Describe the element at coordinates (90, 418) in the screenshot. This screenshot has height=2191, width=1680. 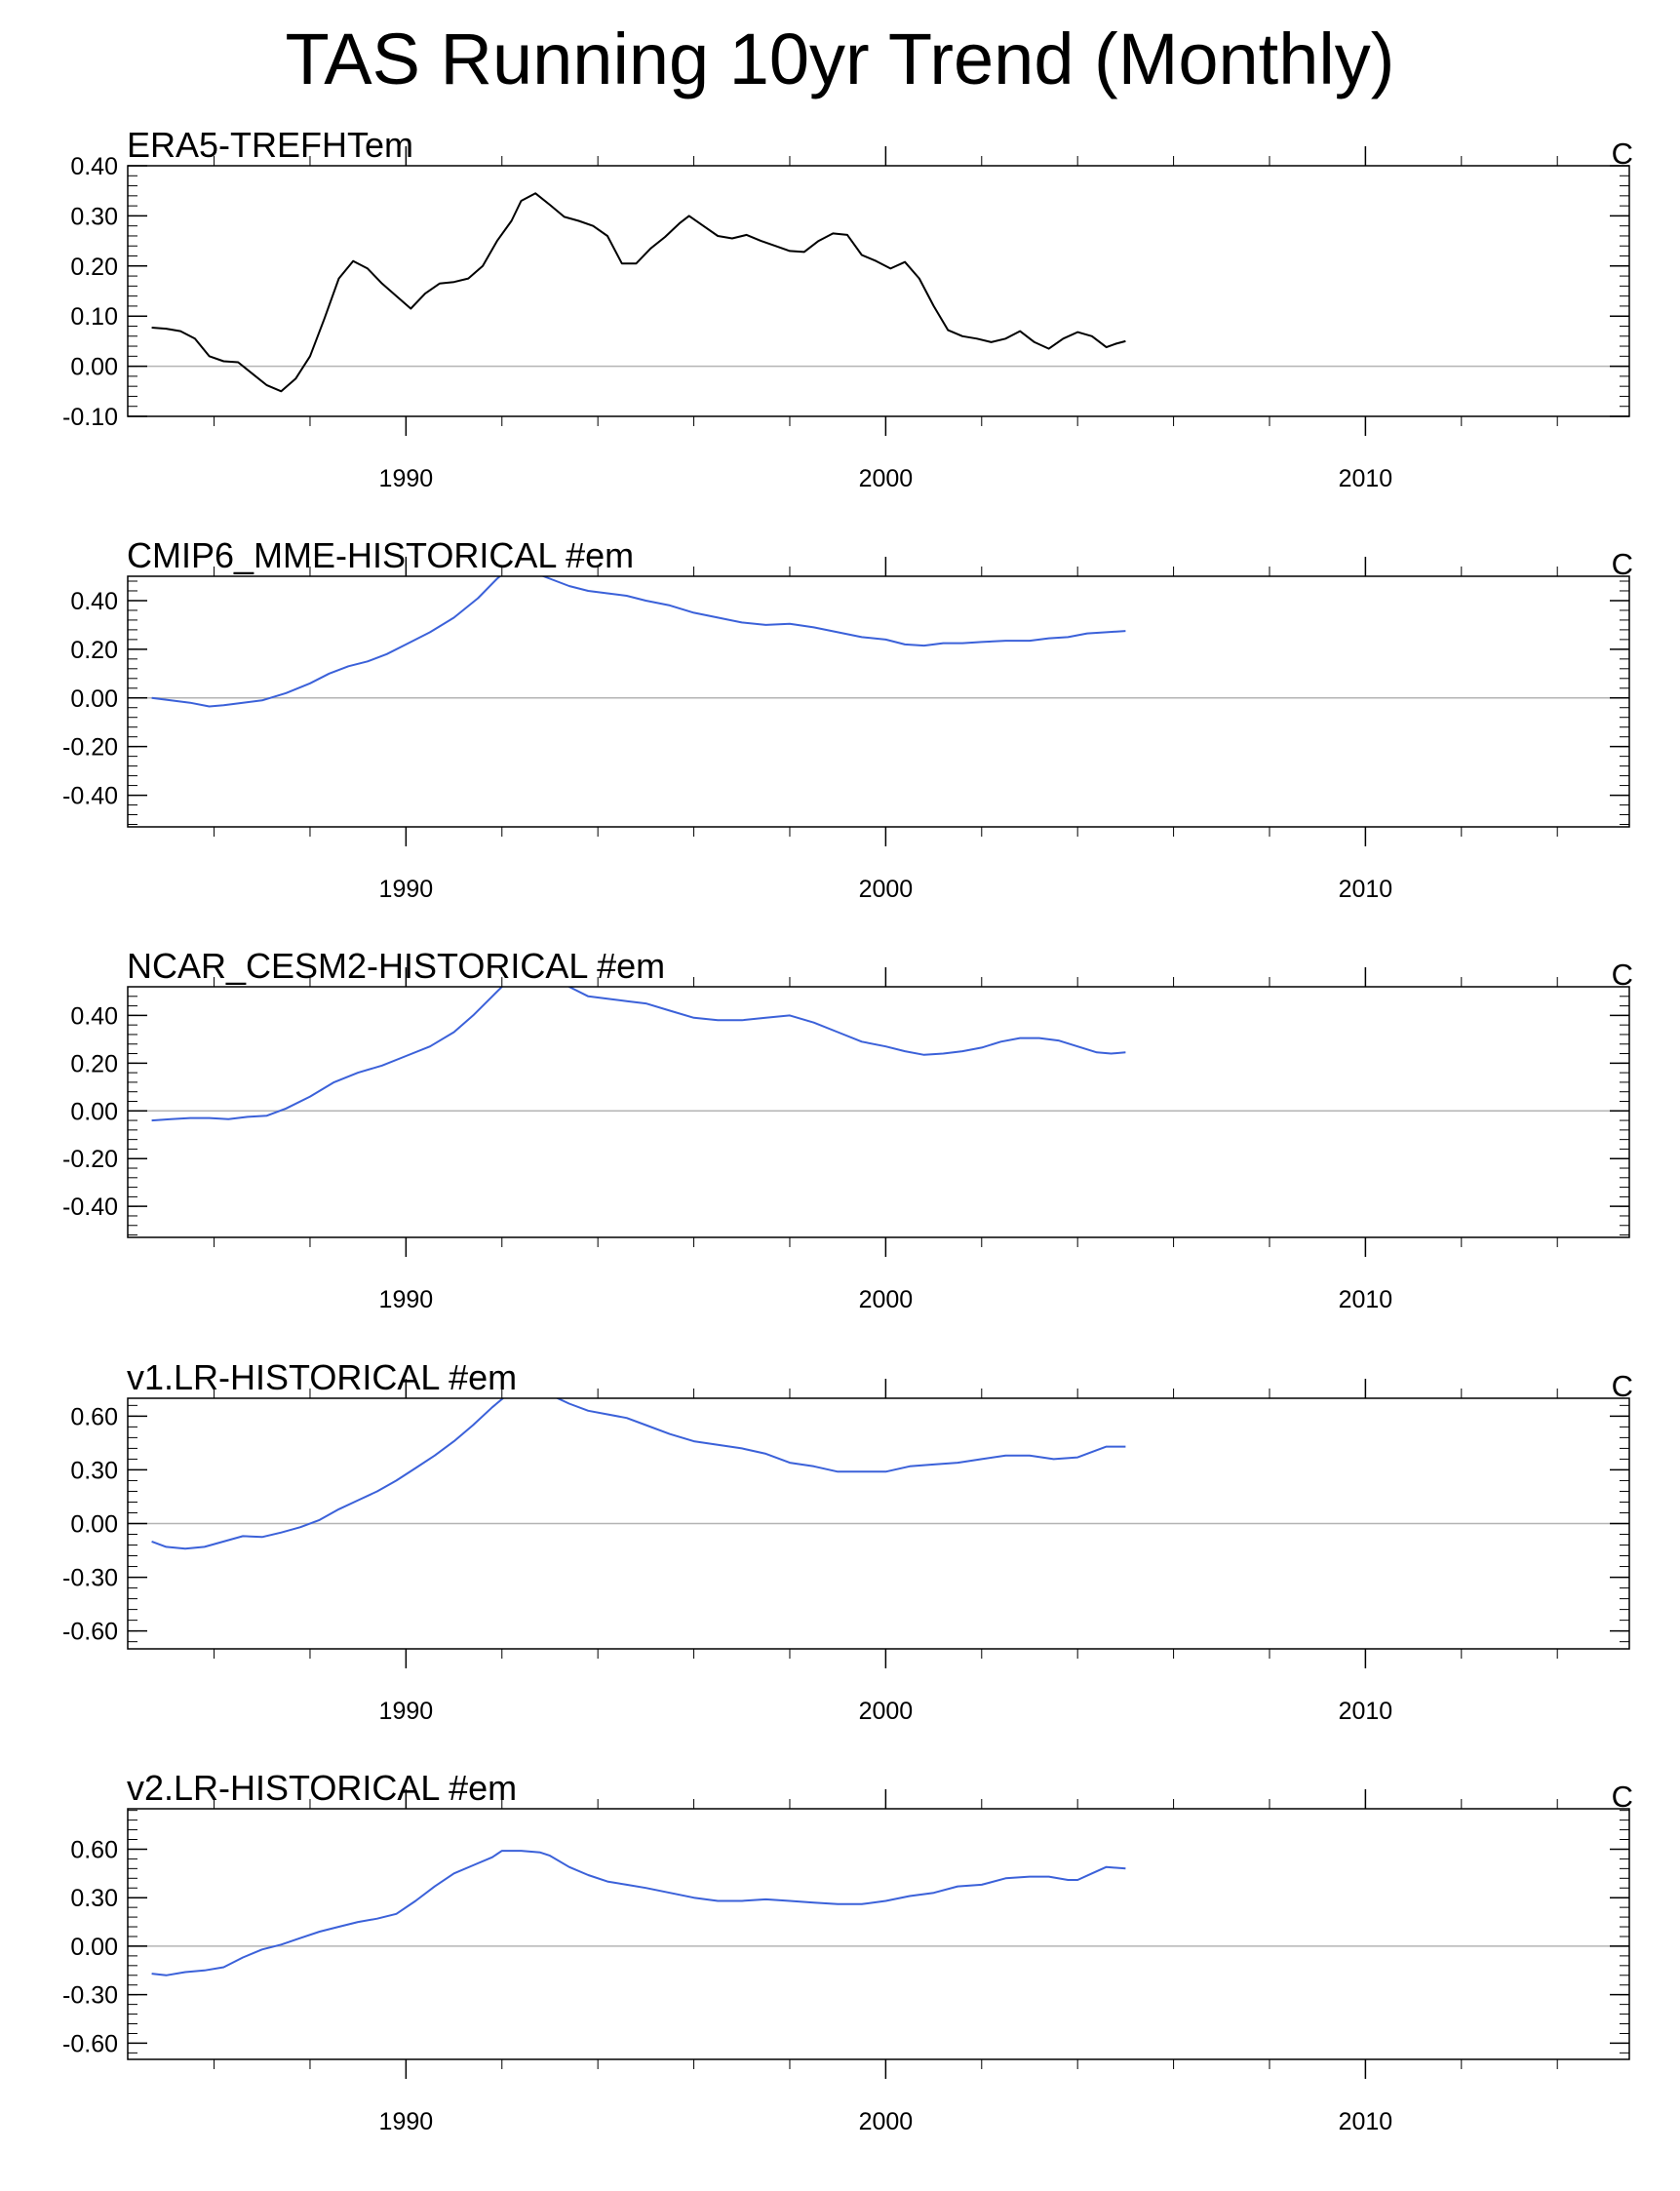
I see `y-tick-label: -0.10` at that location.